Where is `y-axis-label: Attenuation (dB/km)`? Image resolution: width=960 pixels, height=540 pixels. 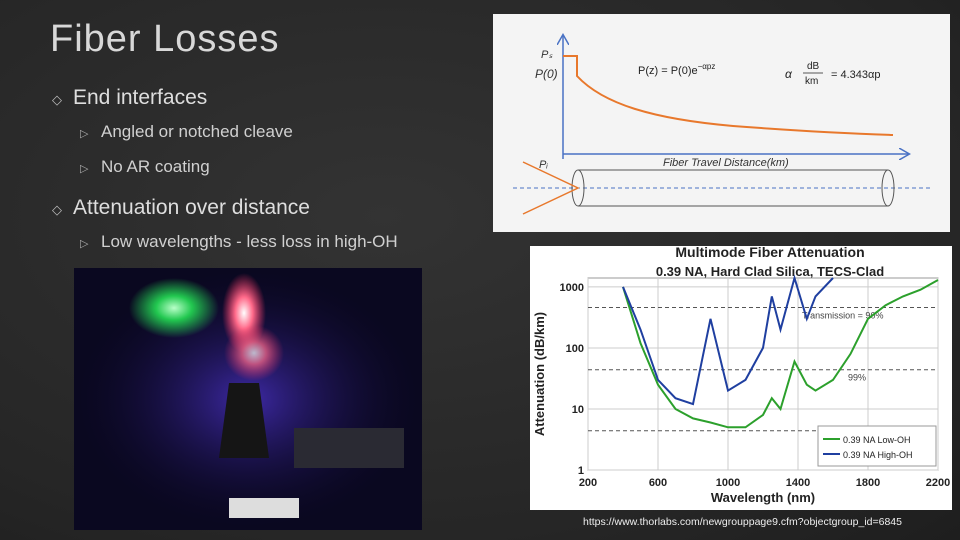 y-axis-label: Attenuation (dB/km) is located at coordinates (539, 374).